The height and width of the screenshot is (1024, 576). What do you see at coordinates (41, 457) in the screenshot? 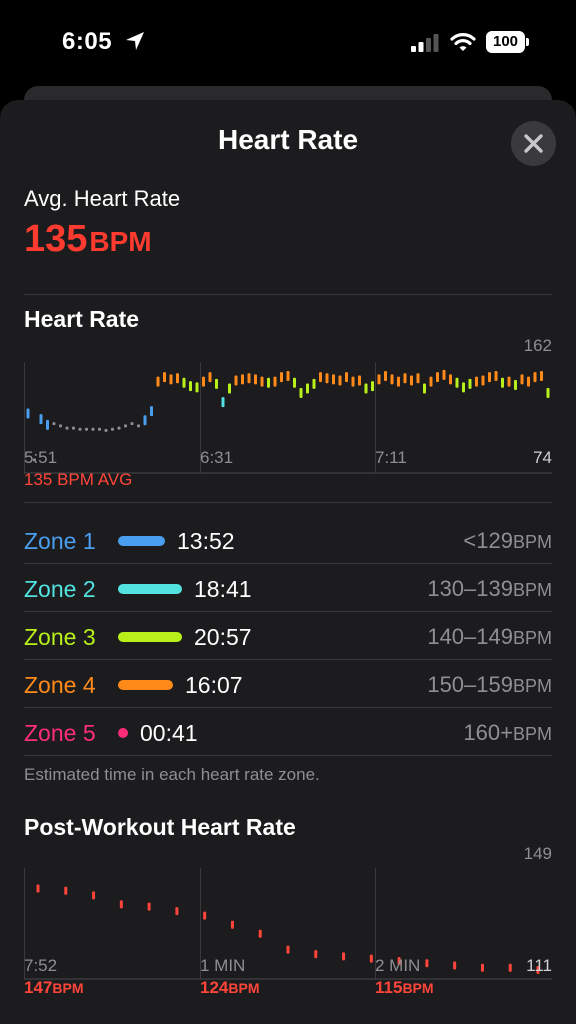
I see `chart-x-label-start: 5:51` at bounding box center [41, 457].